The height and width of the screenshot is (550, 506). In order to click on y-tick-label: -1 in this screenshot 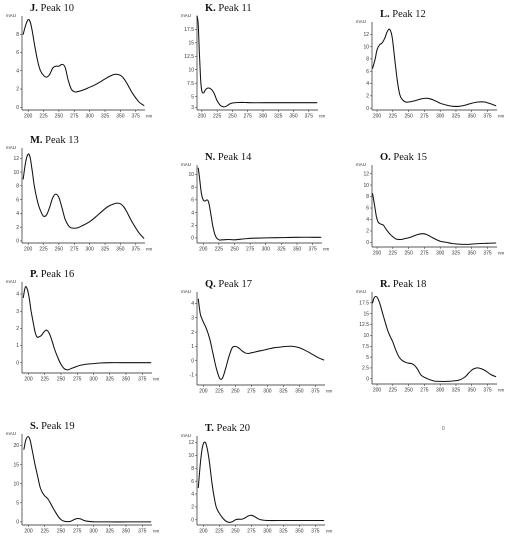, I will do `click(192, 376)`.